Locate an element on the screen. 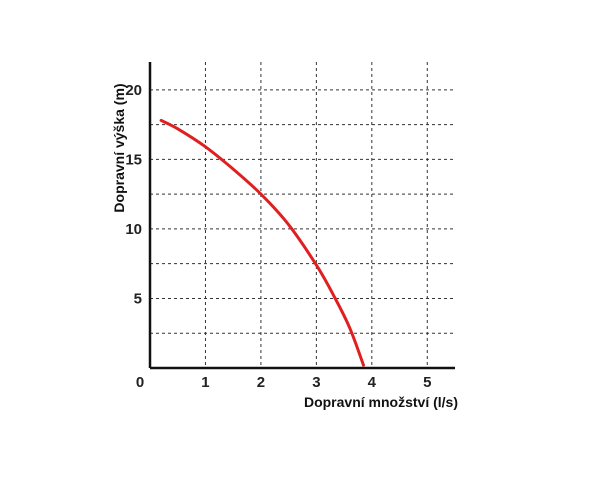  x-tick-label: 5 is located at coordinates (427, 382).